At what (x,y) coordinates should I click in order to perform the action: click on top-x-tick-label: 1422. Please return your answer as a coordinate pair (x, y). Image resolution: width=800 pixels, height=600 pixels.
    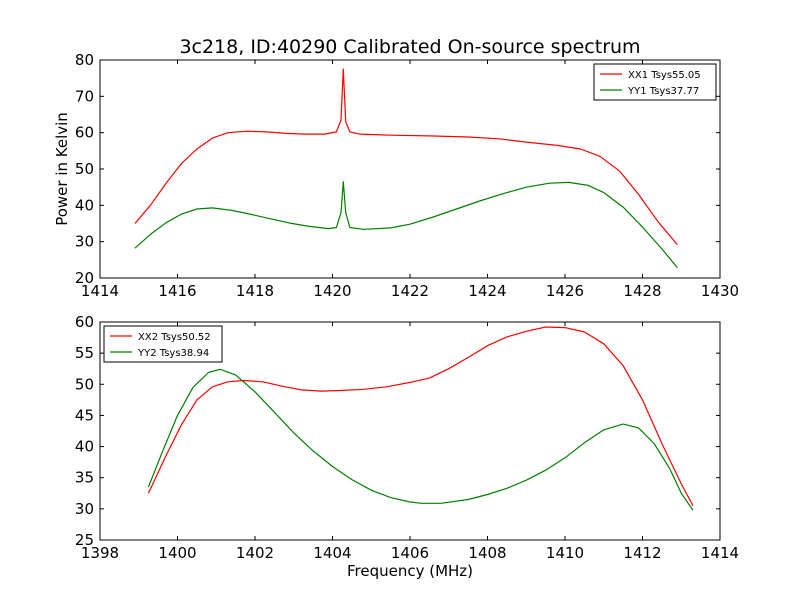
    Looking at the image, I should click on (410, 291).